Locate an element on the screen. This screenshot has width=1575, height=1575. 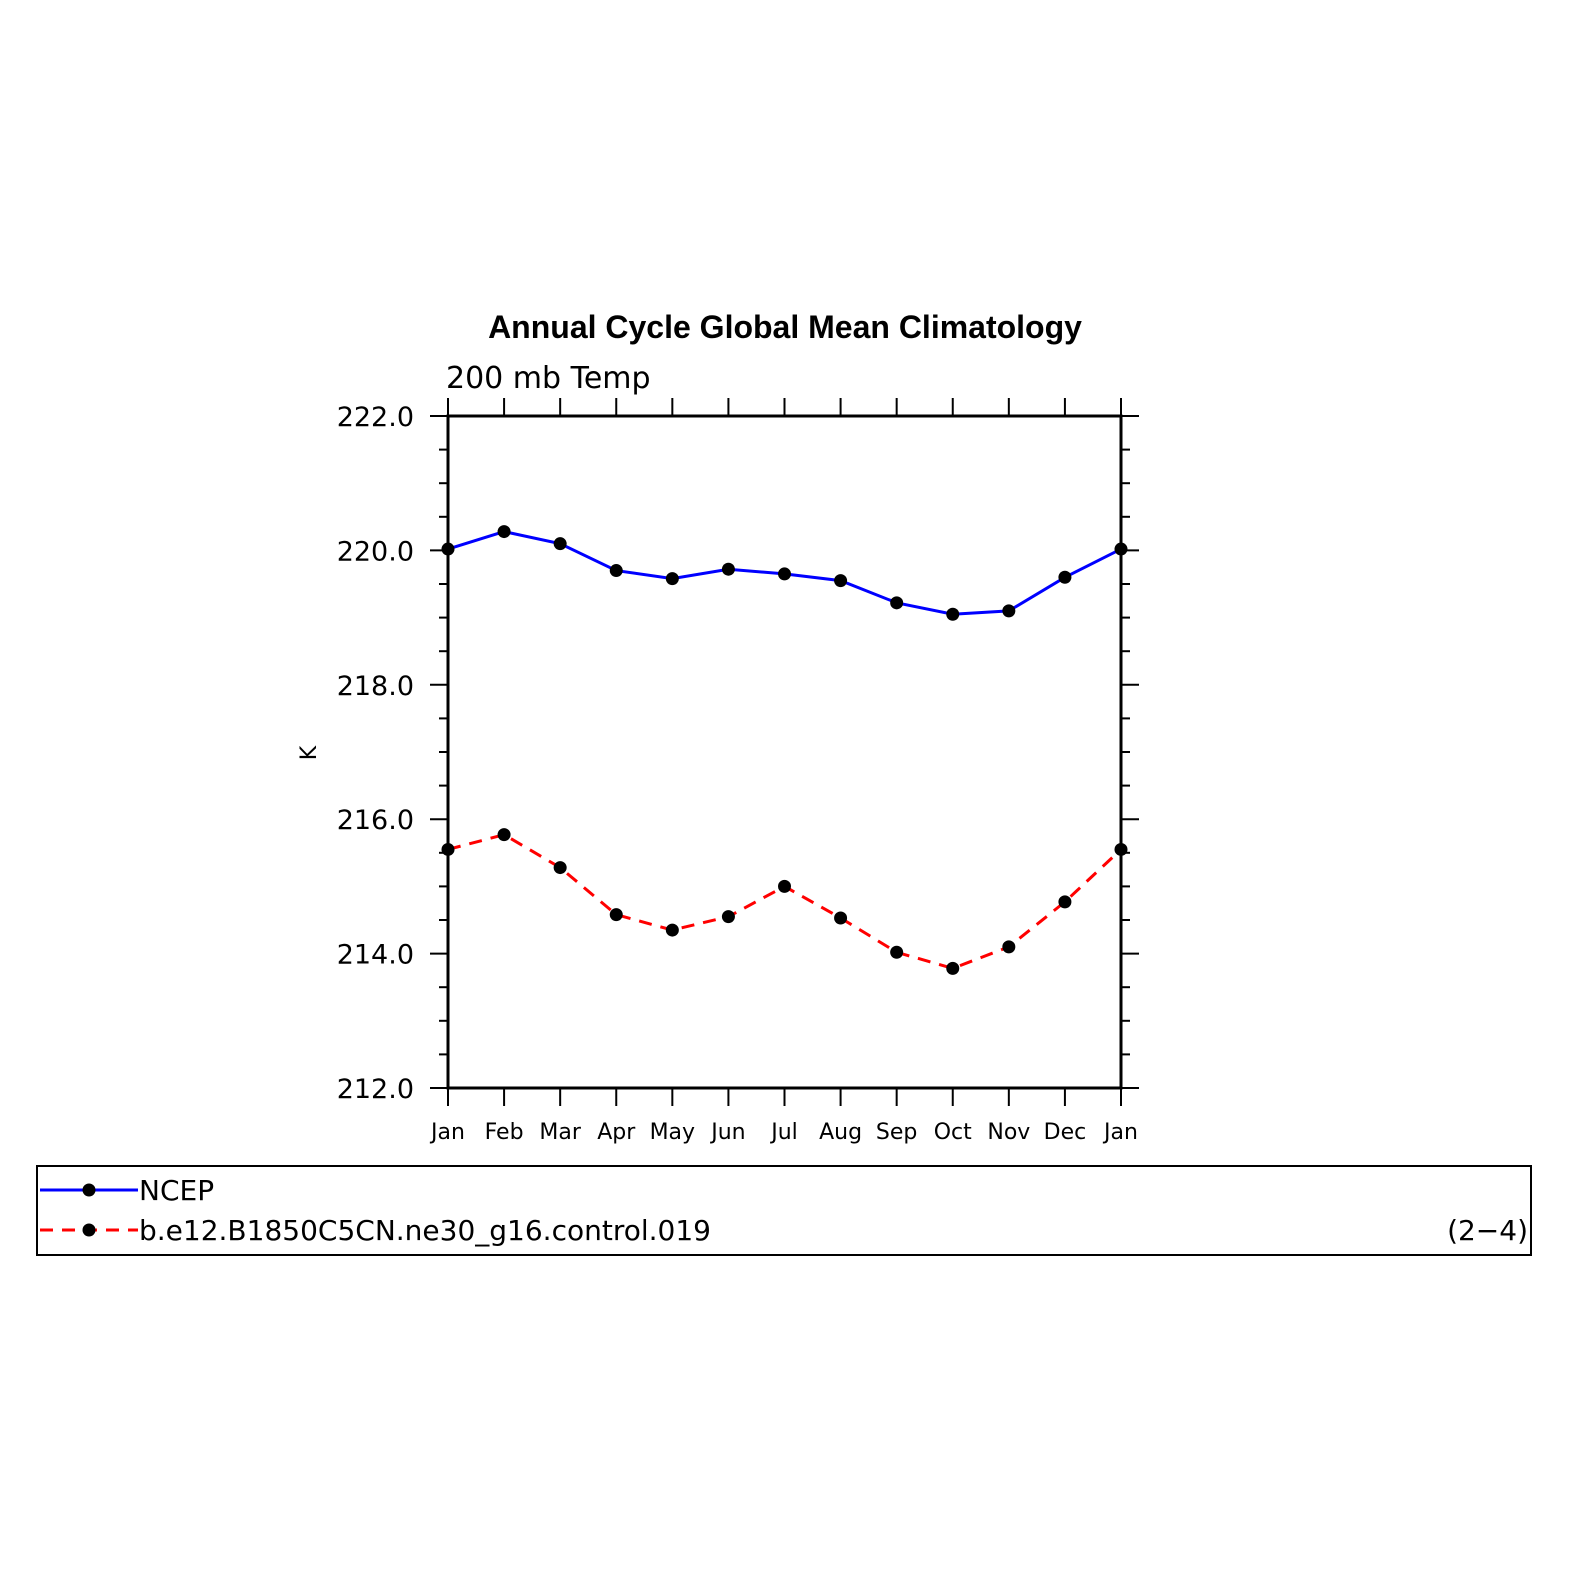
x-tick-label: Nov is located at coordinates (1008, 1132).